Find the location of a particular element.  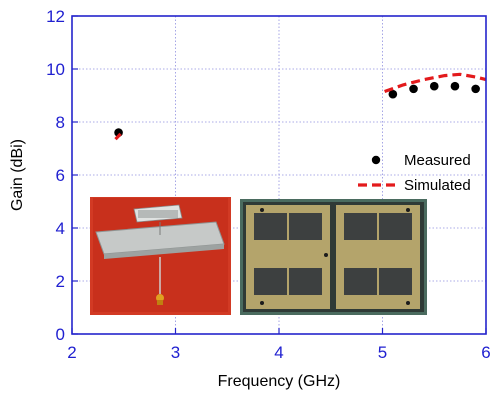

y-tick-label-0: 0 is located at coordinates (60, 334).